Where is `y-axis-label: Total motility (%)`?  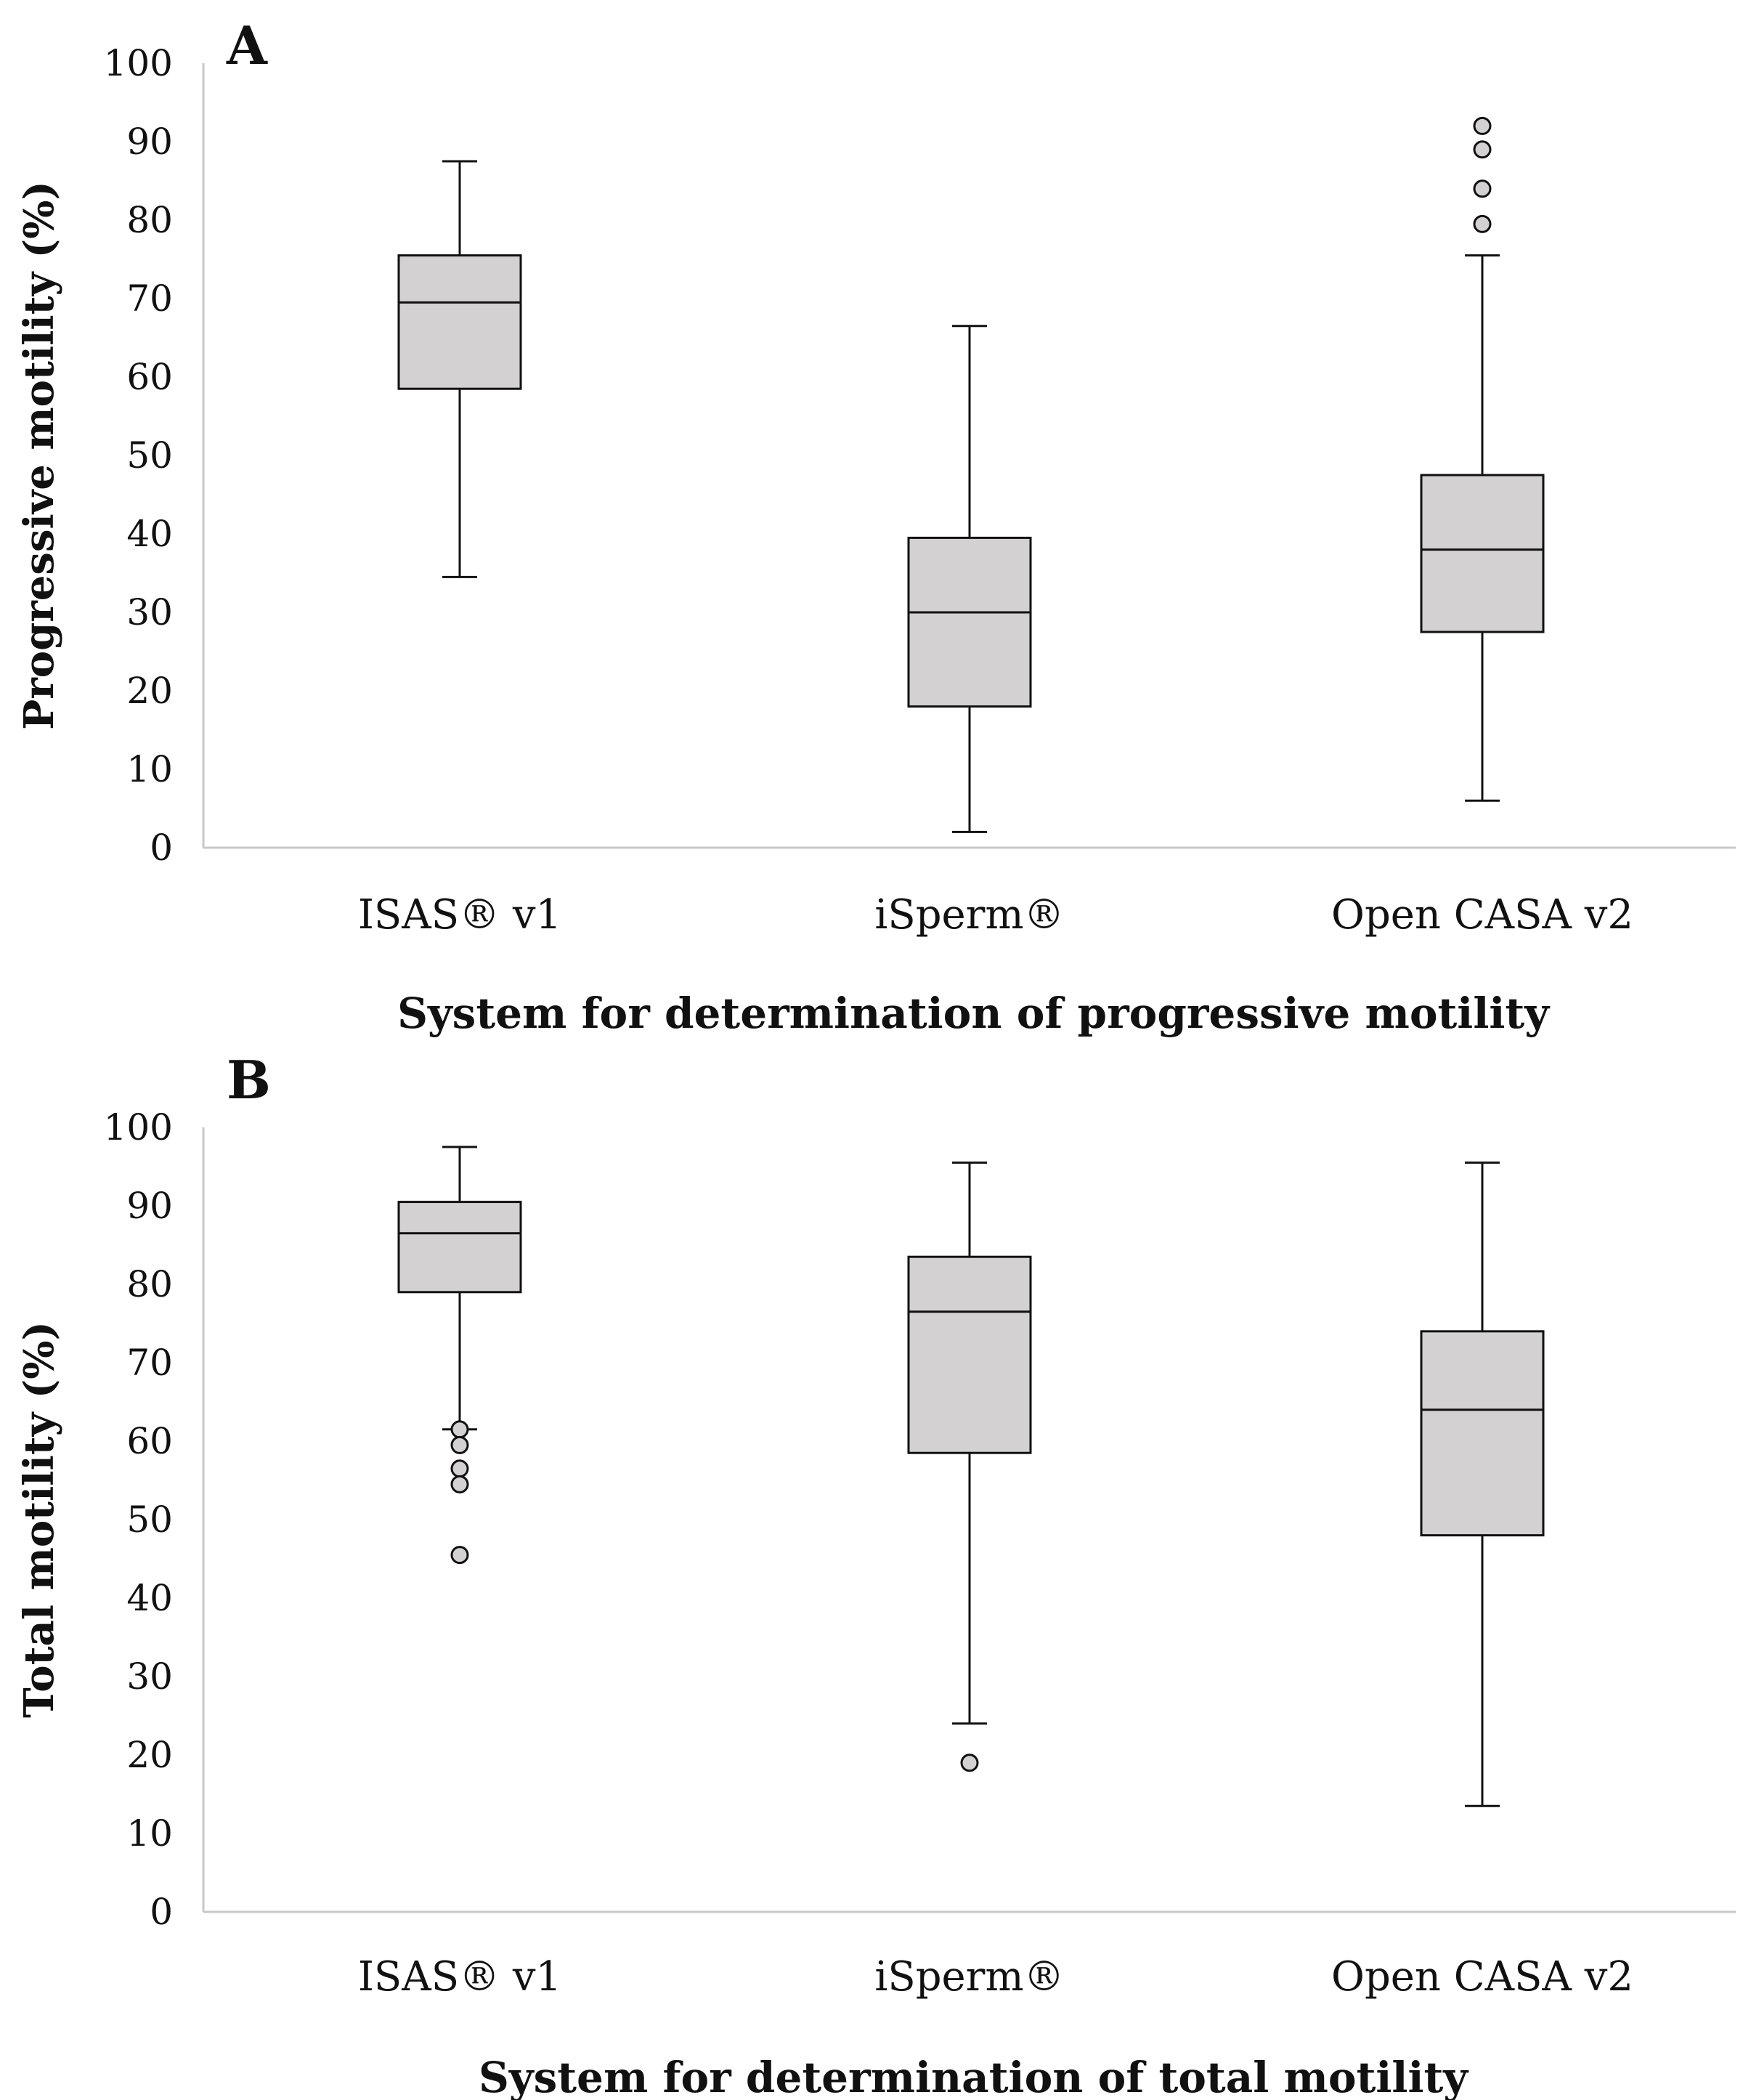 y-axis-label: Total motility (%) is located at coordinates (39, 1520).